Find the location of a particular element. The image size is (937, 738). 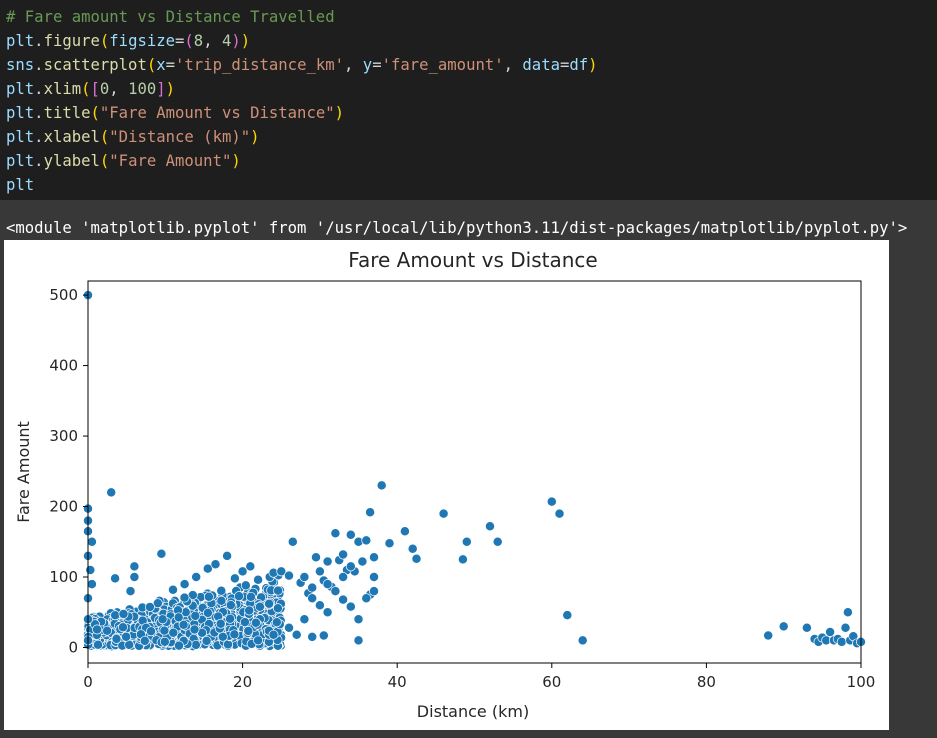

y-tick-label: 100 is located at coordinates (63, 577).